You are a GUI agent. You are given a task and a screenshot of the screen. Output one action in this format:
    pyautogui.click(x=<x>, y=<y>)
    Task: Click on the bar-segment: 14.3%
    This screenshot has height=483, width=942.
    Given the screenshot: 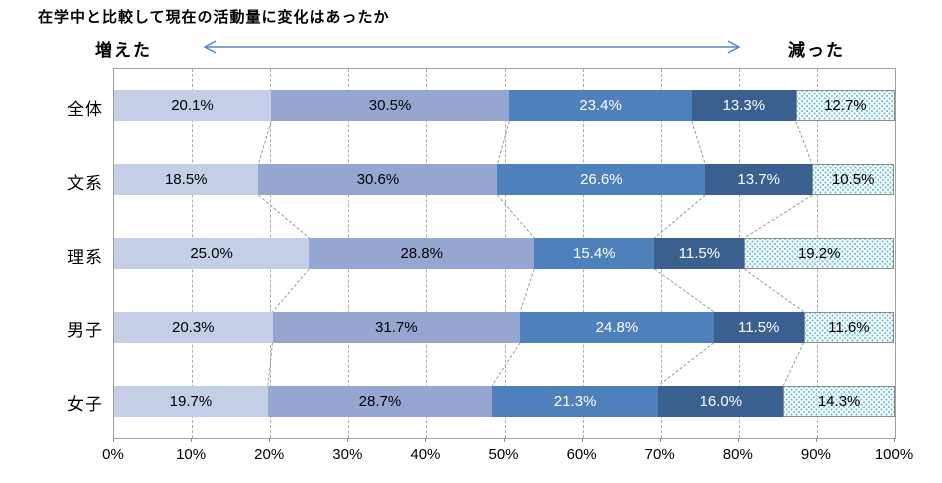 What is the action you would take?
    pyautogui.click(x=839, y=401)
    